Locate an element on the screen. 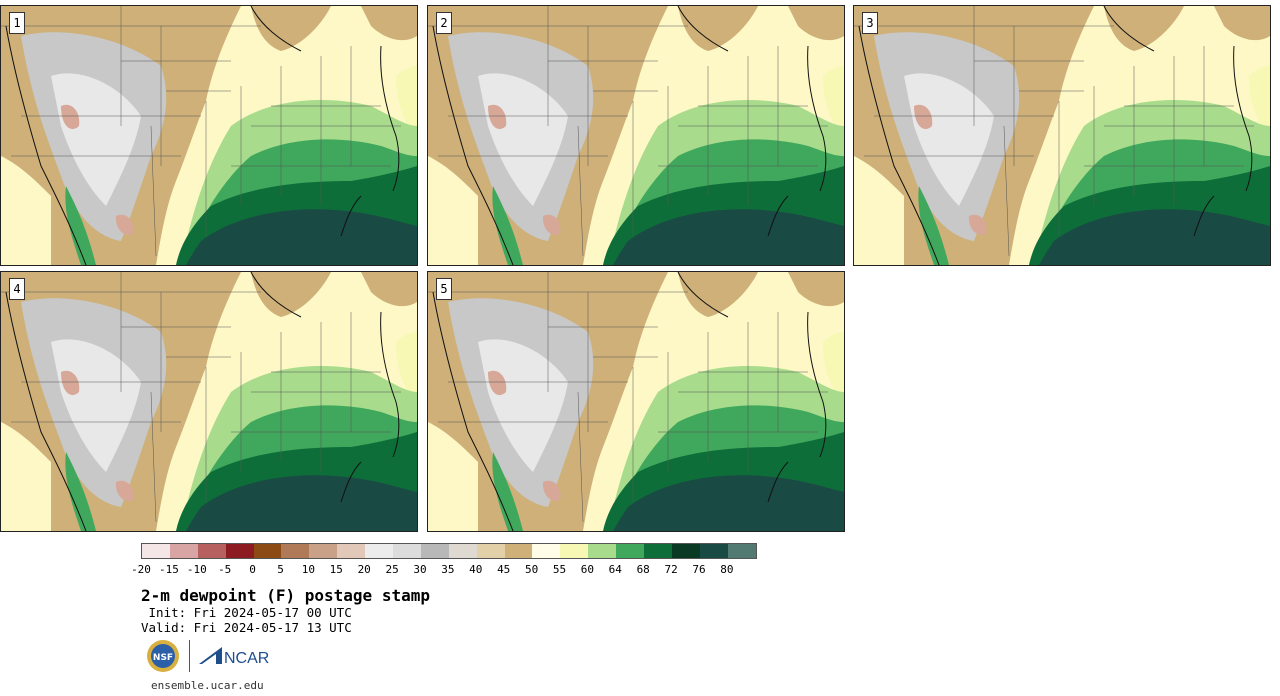  init-time: Init: Fri 2024-05-17 00 UTC is located at coordinates (246, 612).